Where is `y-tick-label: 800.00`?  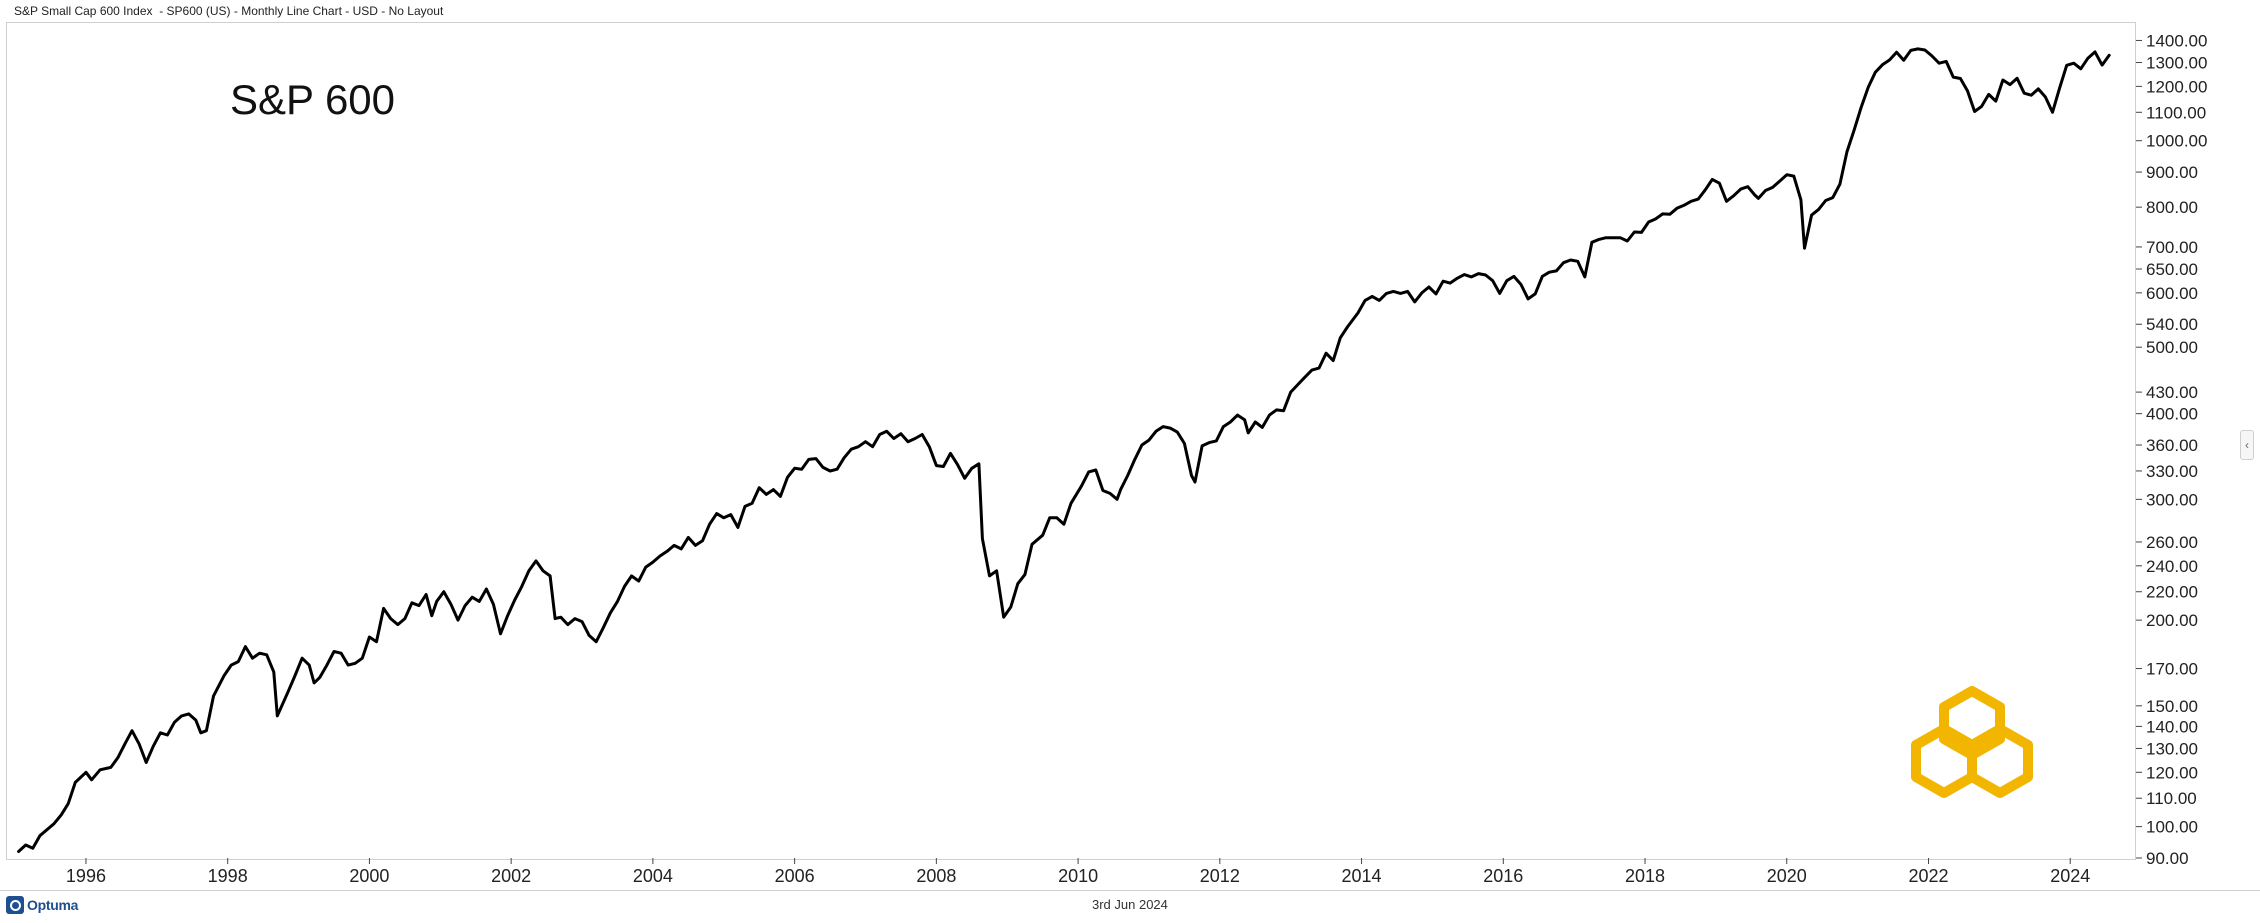 y-tick-label: 800.00 is located at coordinates (2172, 207).